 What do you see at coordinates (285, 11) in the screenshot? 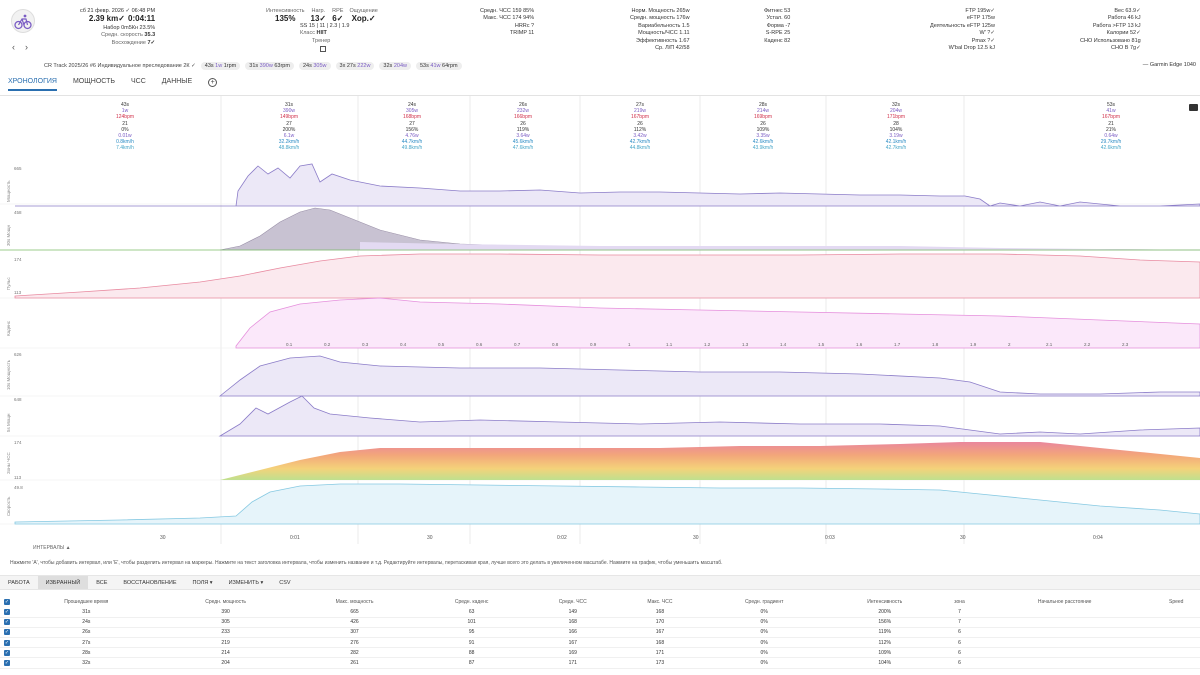
I see `intensity-label: Интенсивность` at bounding box center [285, 11].